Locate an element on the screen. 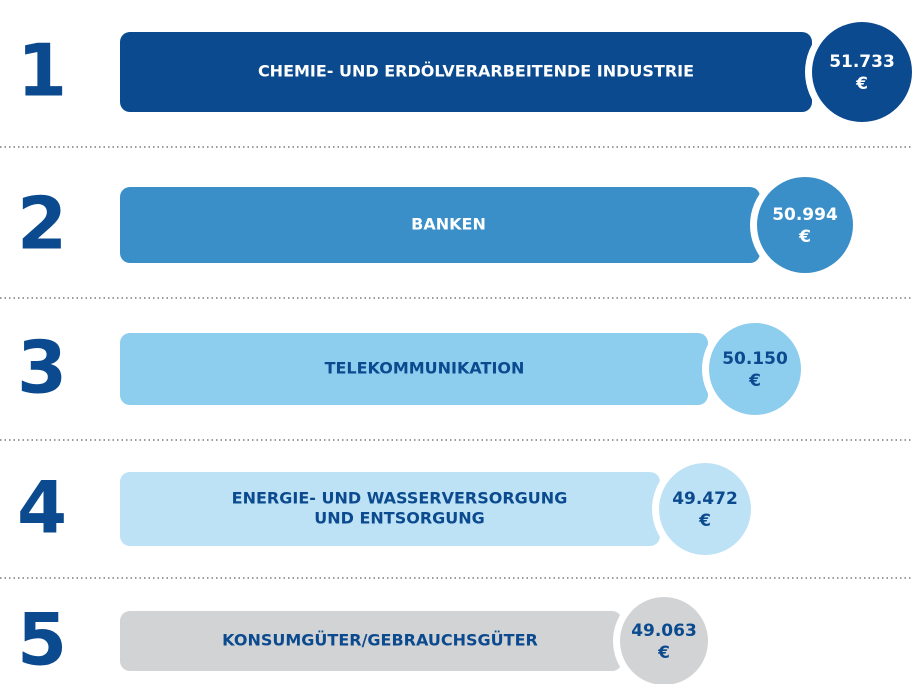 This screenshot has width=913, height=684. rank-number: 2 is located at coordinates (42, 224).